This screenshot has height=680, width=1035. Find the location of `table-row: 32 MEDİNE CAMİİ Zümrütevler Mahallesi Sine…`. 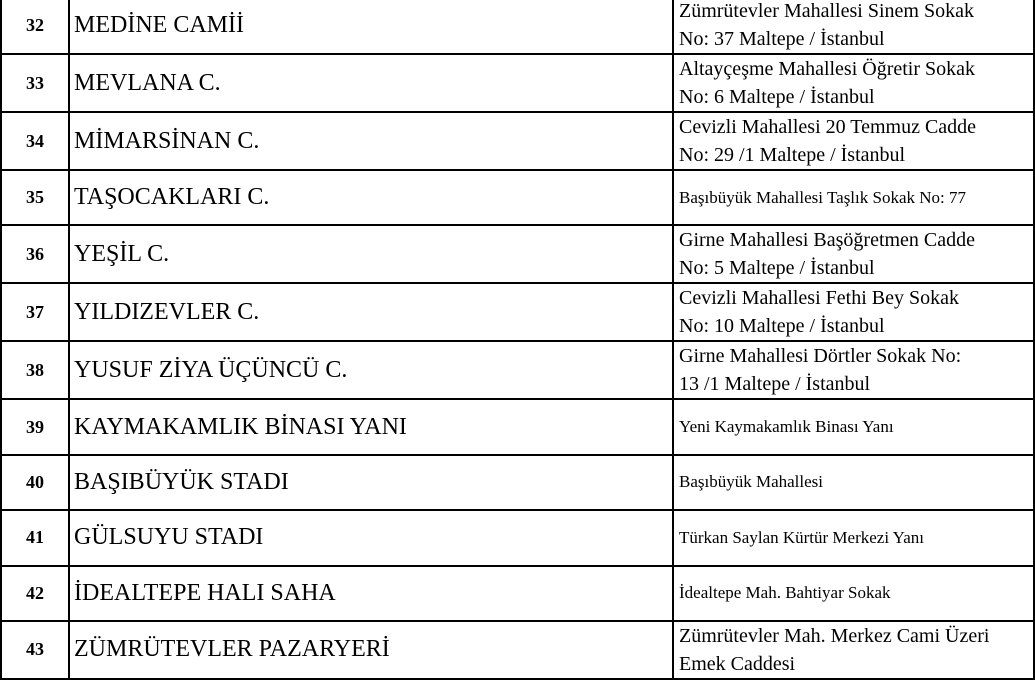

table-row: 32 MEDİNE CAMİİ Zümrütevler Mahallesi Sine… is located at coordinates (517, 27).